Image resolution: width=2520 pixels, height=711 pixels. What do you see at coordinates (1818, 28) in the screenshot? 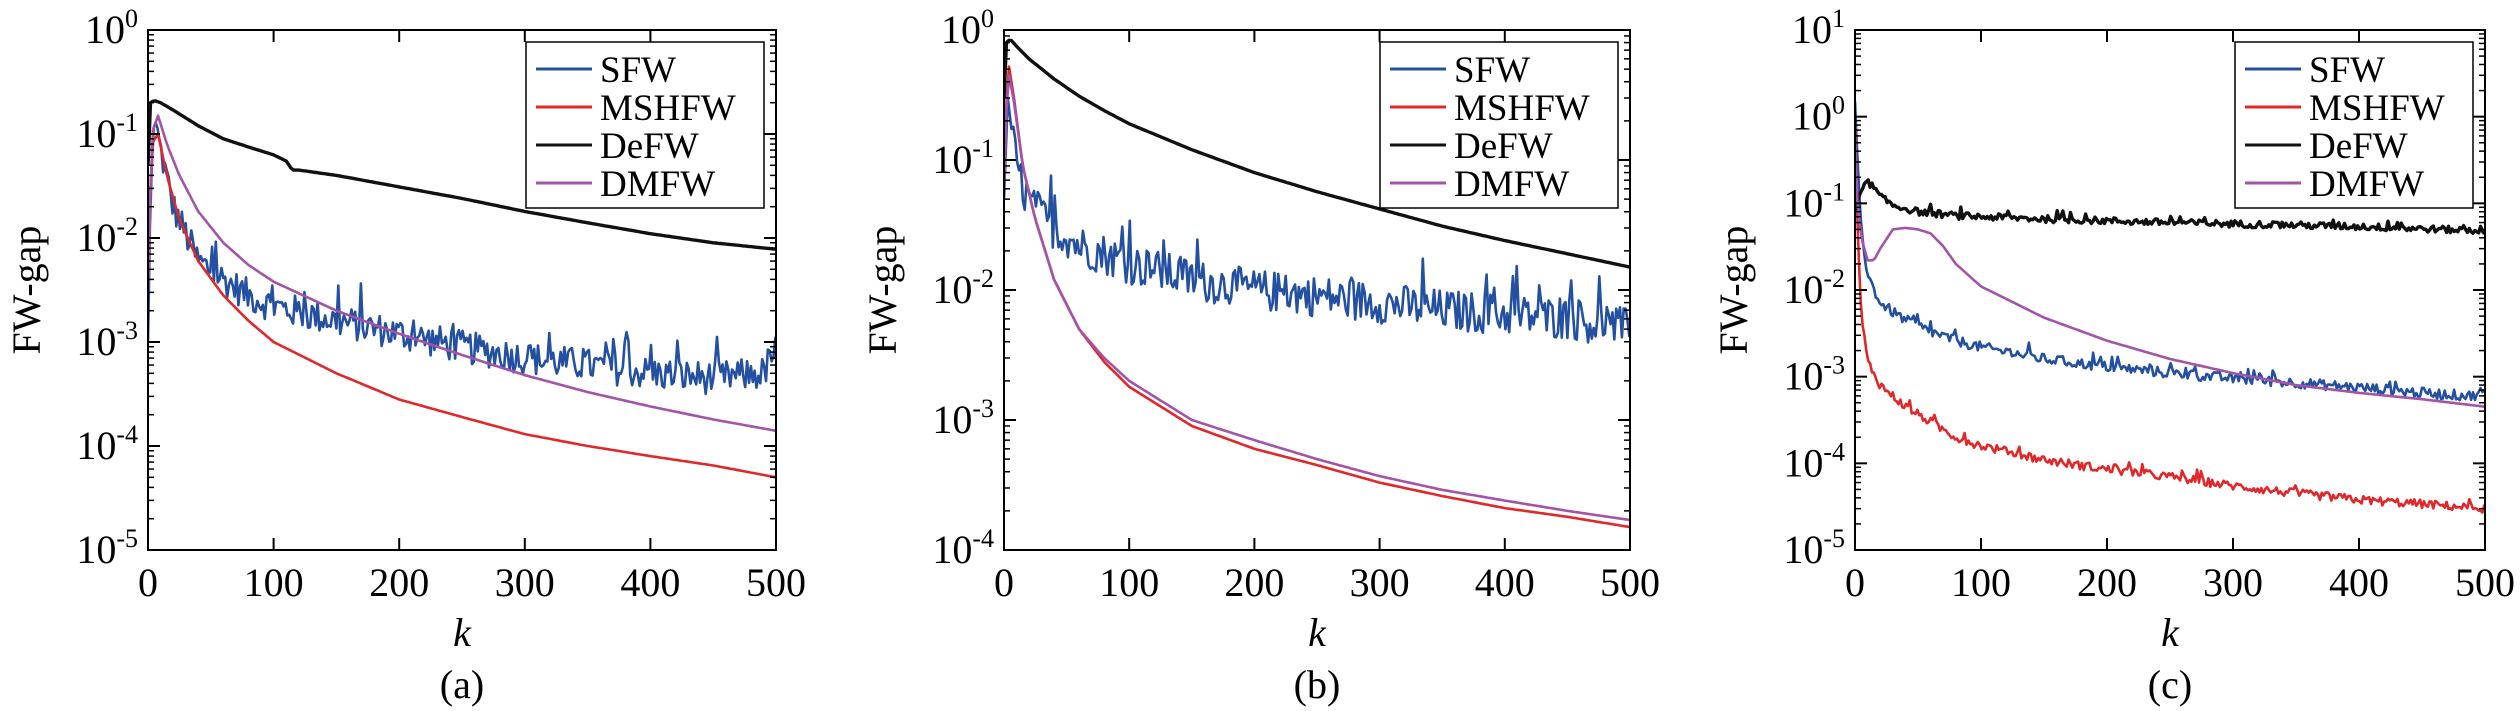
I see `y-tick-label: 10¹` at bounding box center [1818, 28].